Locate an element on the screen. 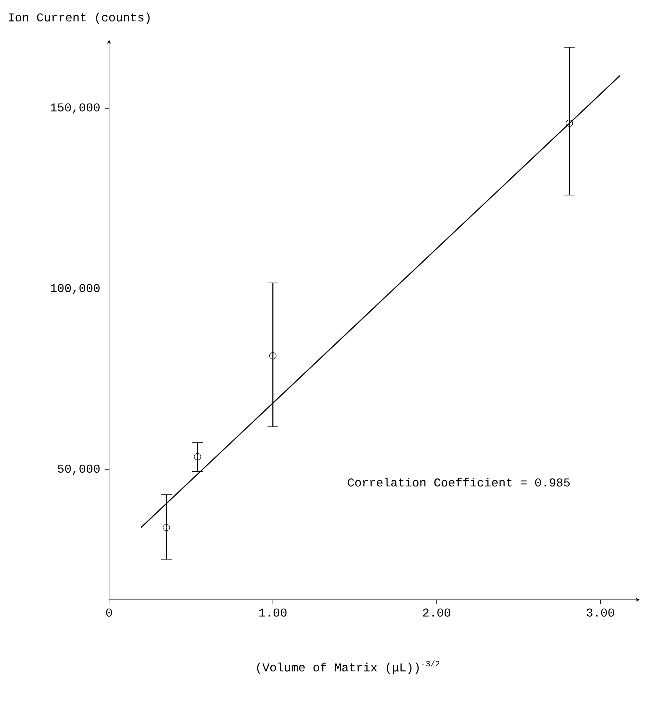  x-tick-label: 3.00 is located at coordinates (600, 612).